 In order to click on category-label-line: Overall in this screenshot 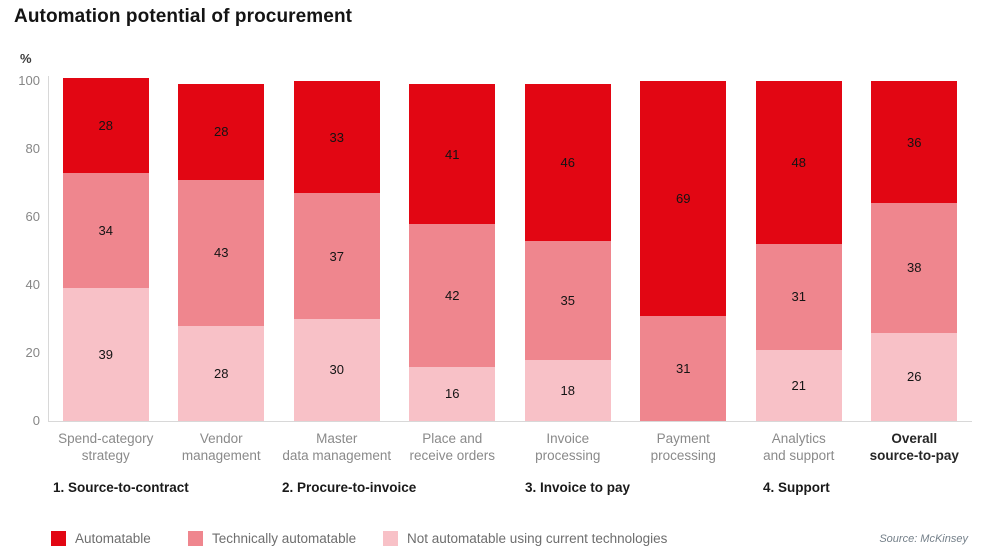, I will do `click(914, 438)`.